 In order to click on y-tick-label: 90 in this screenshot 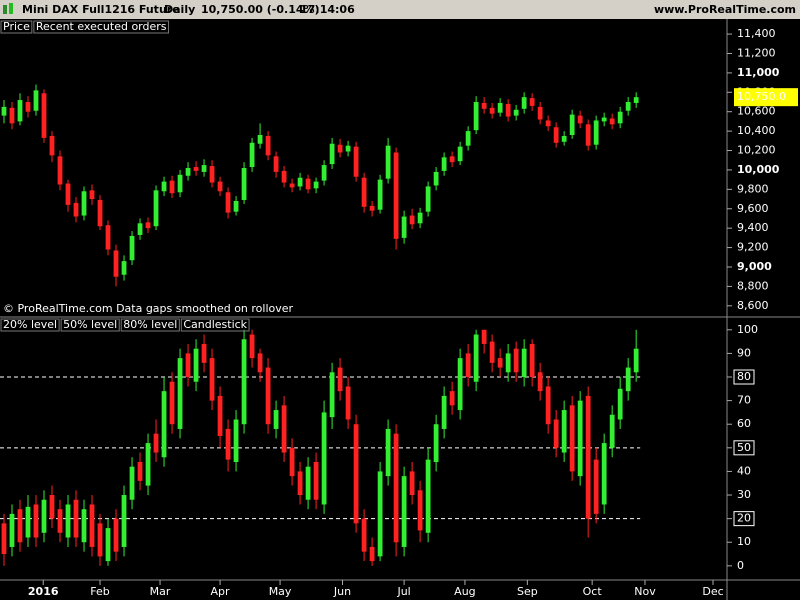, I will do `click(744, 352)`.